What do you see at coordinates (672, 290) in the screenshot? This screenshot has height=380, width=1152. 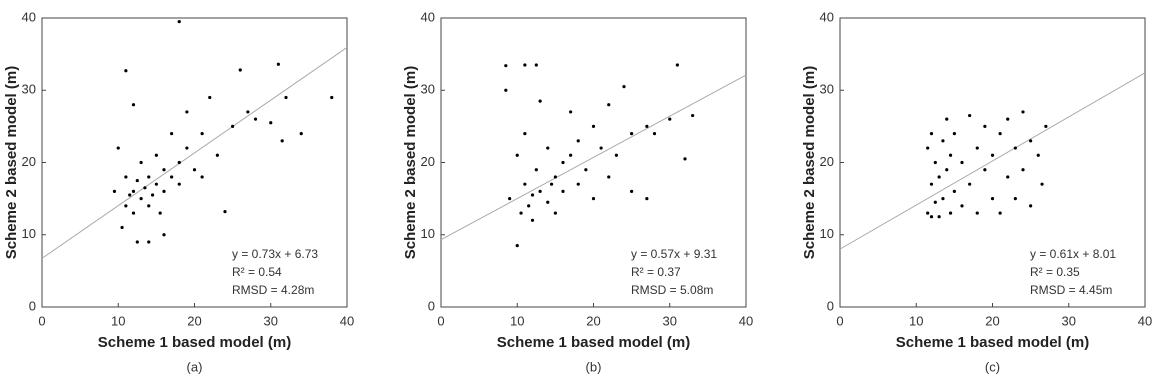 I see `annotation: RMSD = 5.08m` at bounding box center [672, 290].